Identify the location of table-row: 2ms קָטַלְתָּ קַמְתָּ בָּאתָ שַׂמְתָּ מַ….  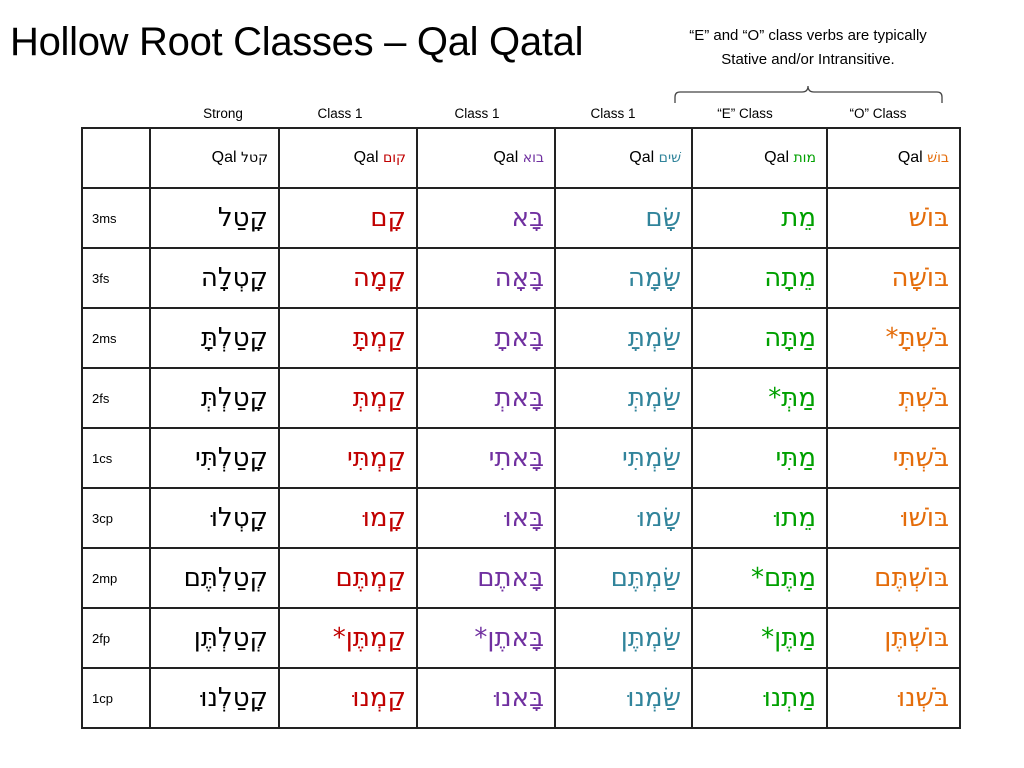
(521, 338).